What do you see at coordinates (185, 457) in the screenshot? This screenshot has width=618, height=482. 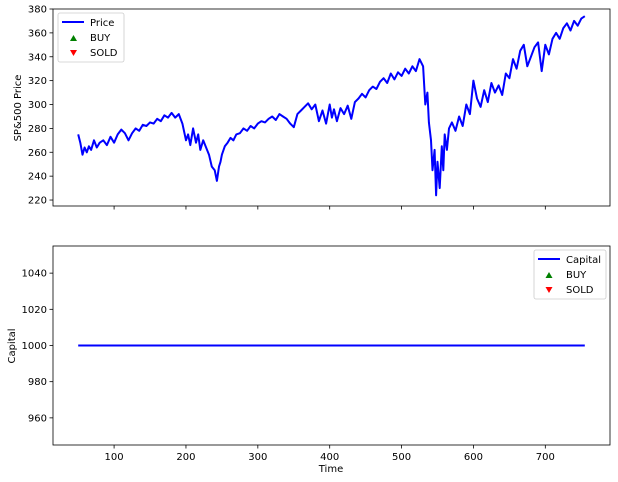 I see `capital-x-tick-label: 200` at bounding box center [185, 457].